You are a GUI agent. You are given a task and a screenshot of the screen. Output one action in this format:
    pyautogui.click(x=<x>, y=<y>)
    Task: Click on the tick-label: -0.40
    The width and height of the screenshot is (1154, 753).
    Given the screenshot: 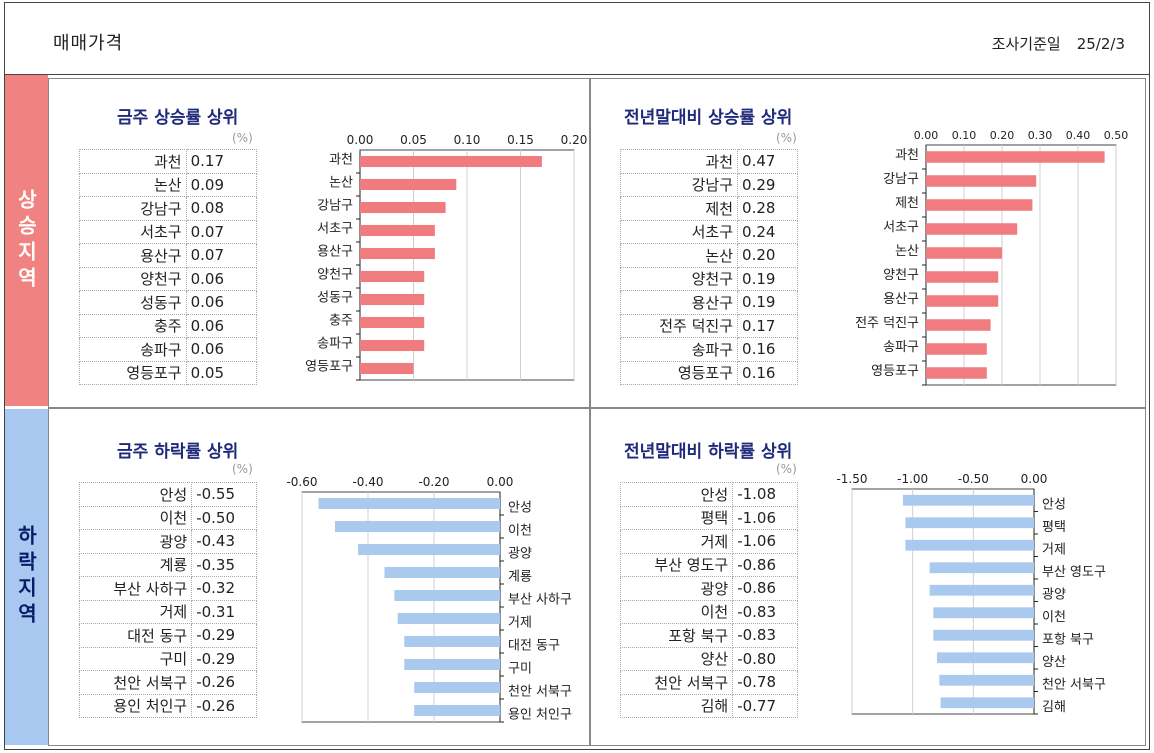 What is the action you would take?
    pyautogui.click(x=367, y=482)
    